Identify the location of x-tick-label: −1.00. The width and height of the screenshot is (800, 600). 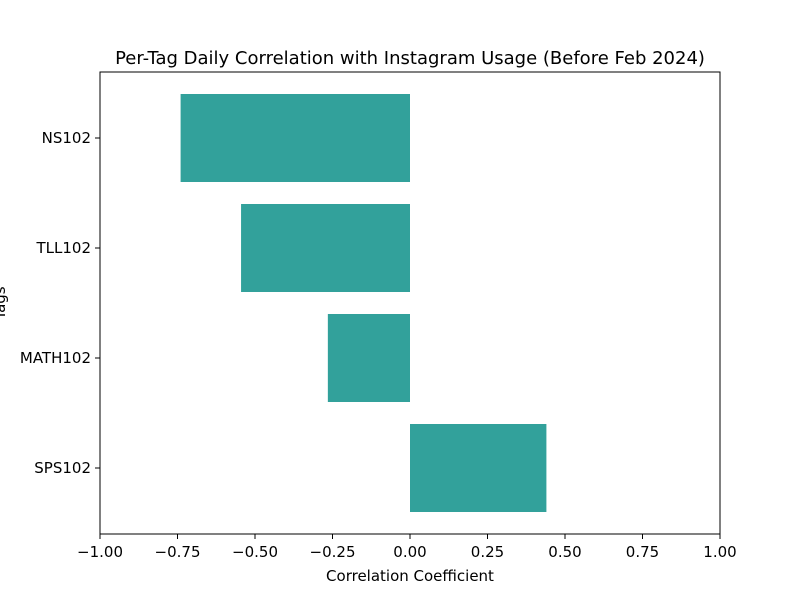
(100, 552).